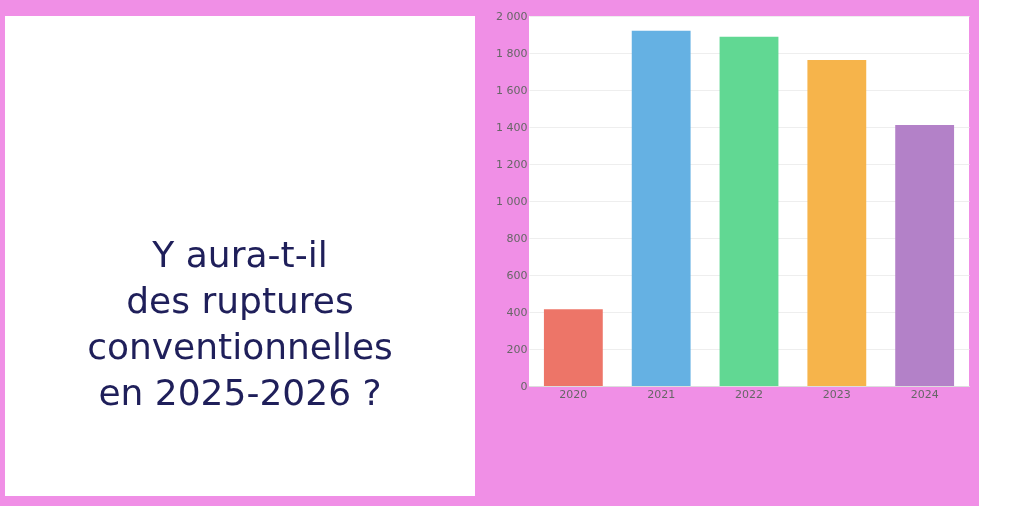 This screenshot has width=1024, height=512. Describe the element at coordinates (924, 394) in the screenshot. I see `x-tick-label: 2024` at that location.